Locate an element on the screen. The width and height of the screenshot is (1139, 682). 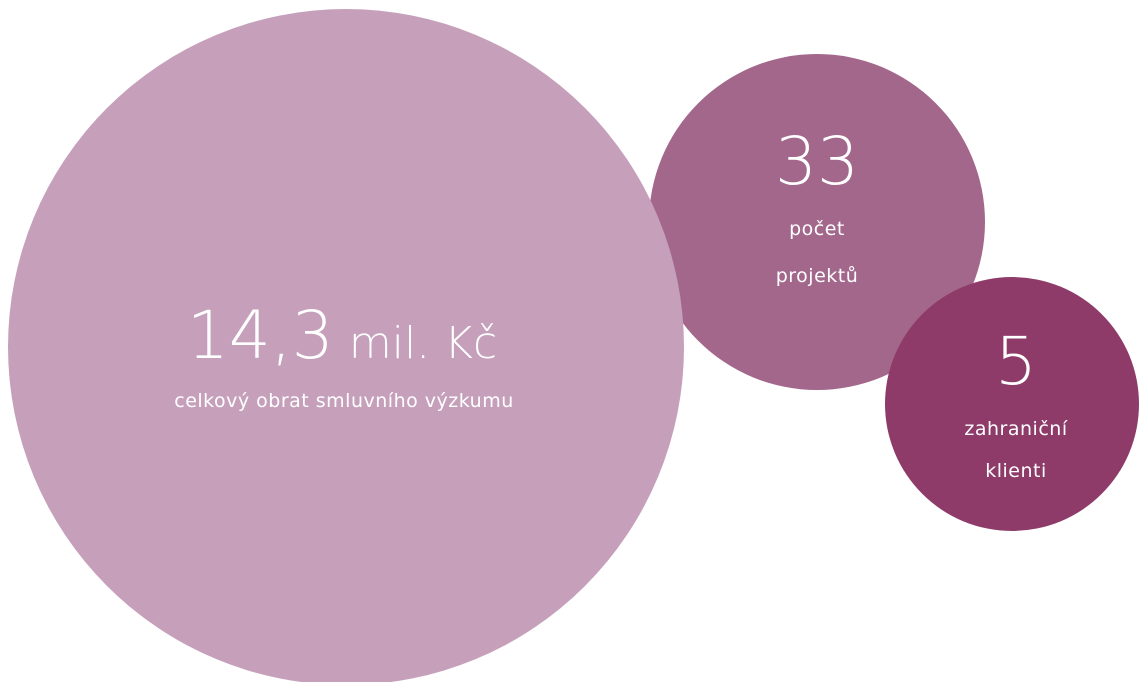
circle-clients is located at coordinates (1012, 404).